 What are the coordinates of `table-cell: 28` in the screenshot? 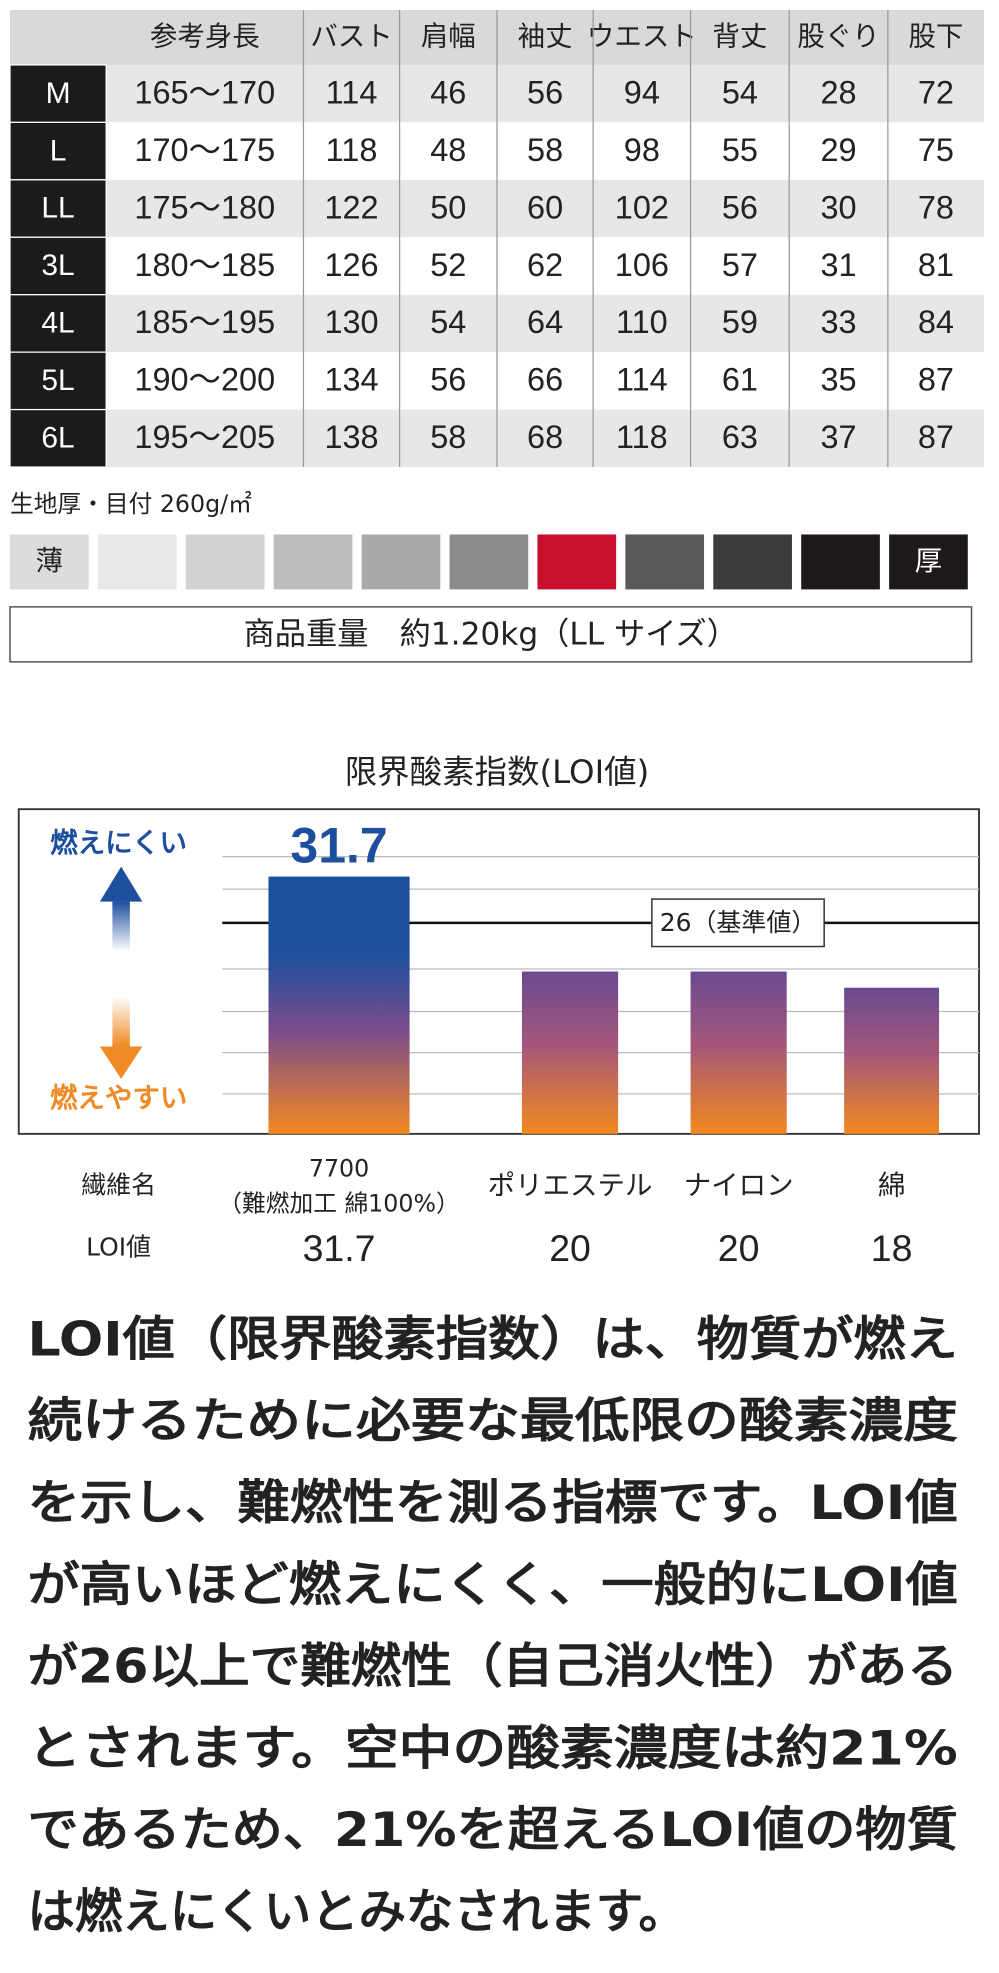 It's located at (838, 92).